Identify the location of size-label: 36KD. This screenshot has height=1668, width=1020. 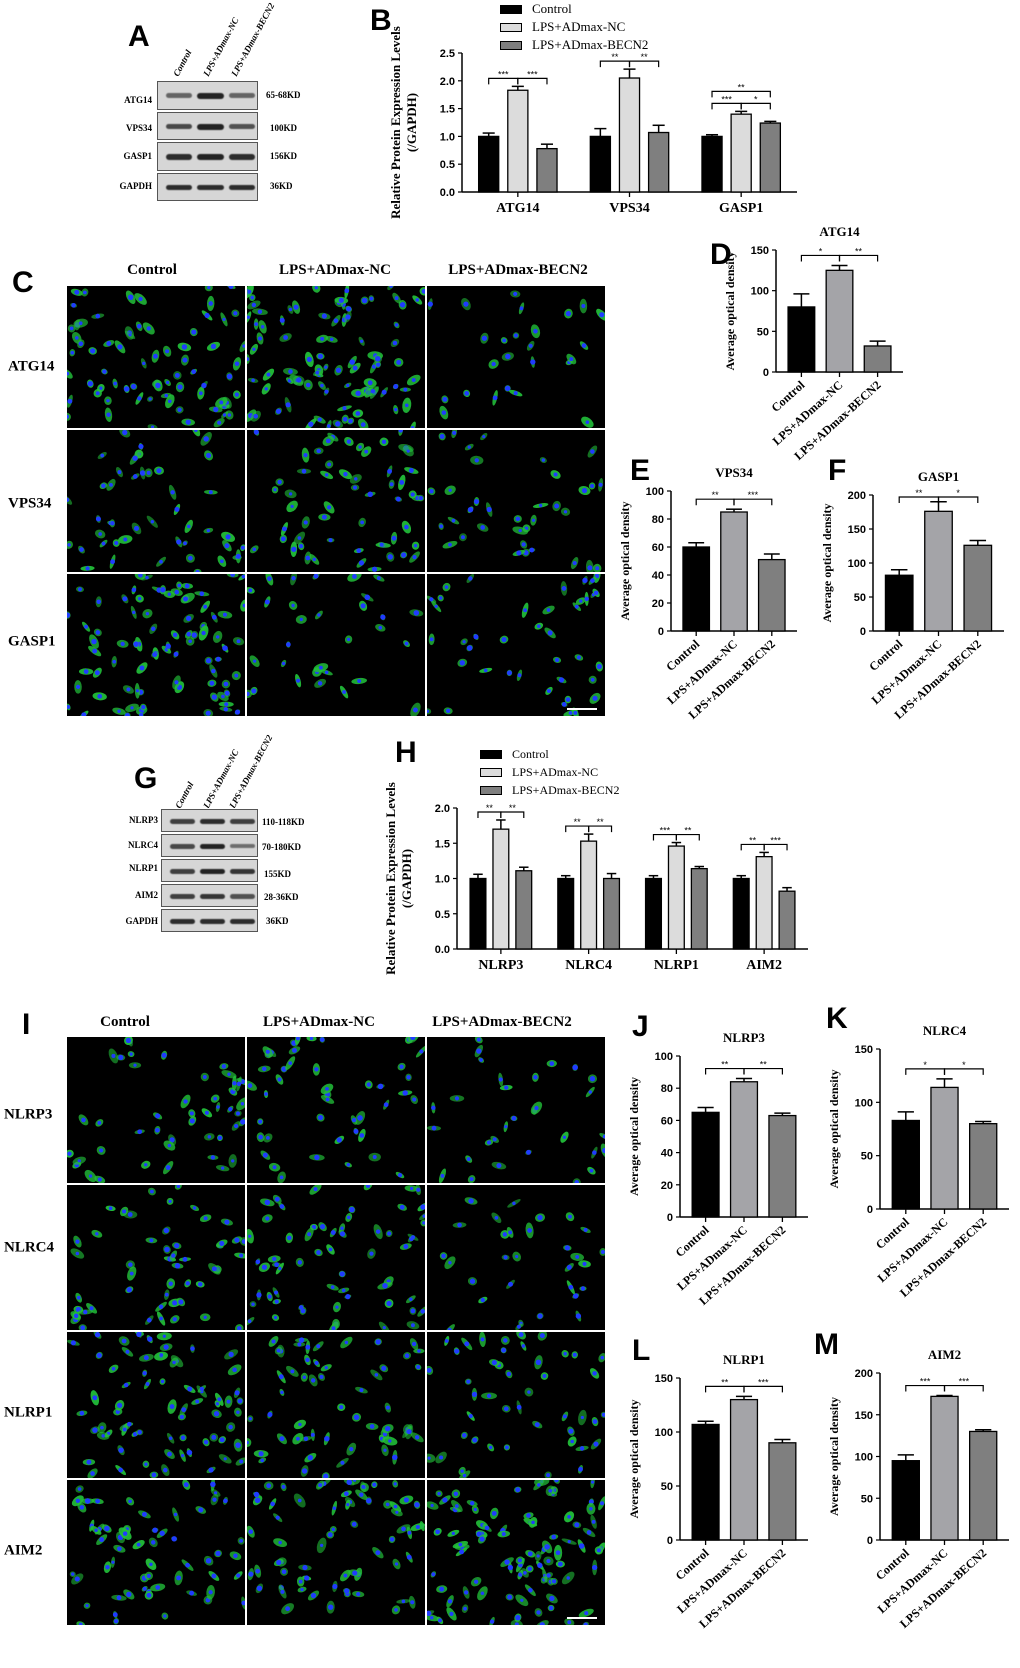
(281, 186).